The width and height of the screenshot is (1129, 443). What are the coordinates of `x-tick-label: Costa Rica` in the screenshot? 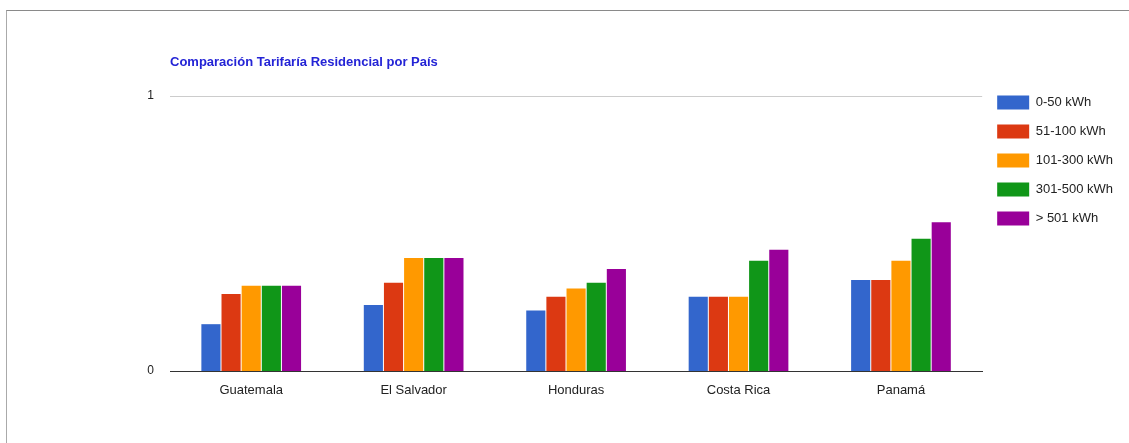 It's located at (739, 390).